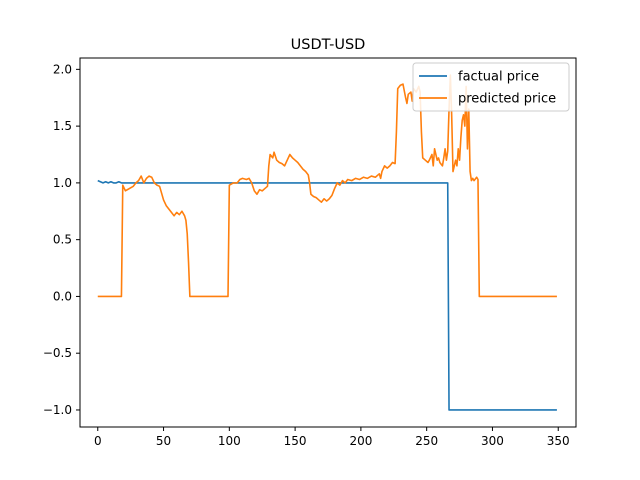 This screenshot has width=640, height=480. What do you see at coordinates (57, 410) in the screenshot?
I see `y-tick-label: −1.0` at bounding box center [57, 410].